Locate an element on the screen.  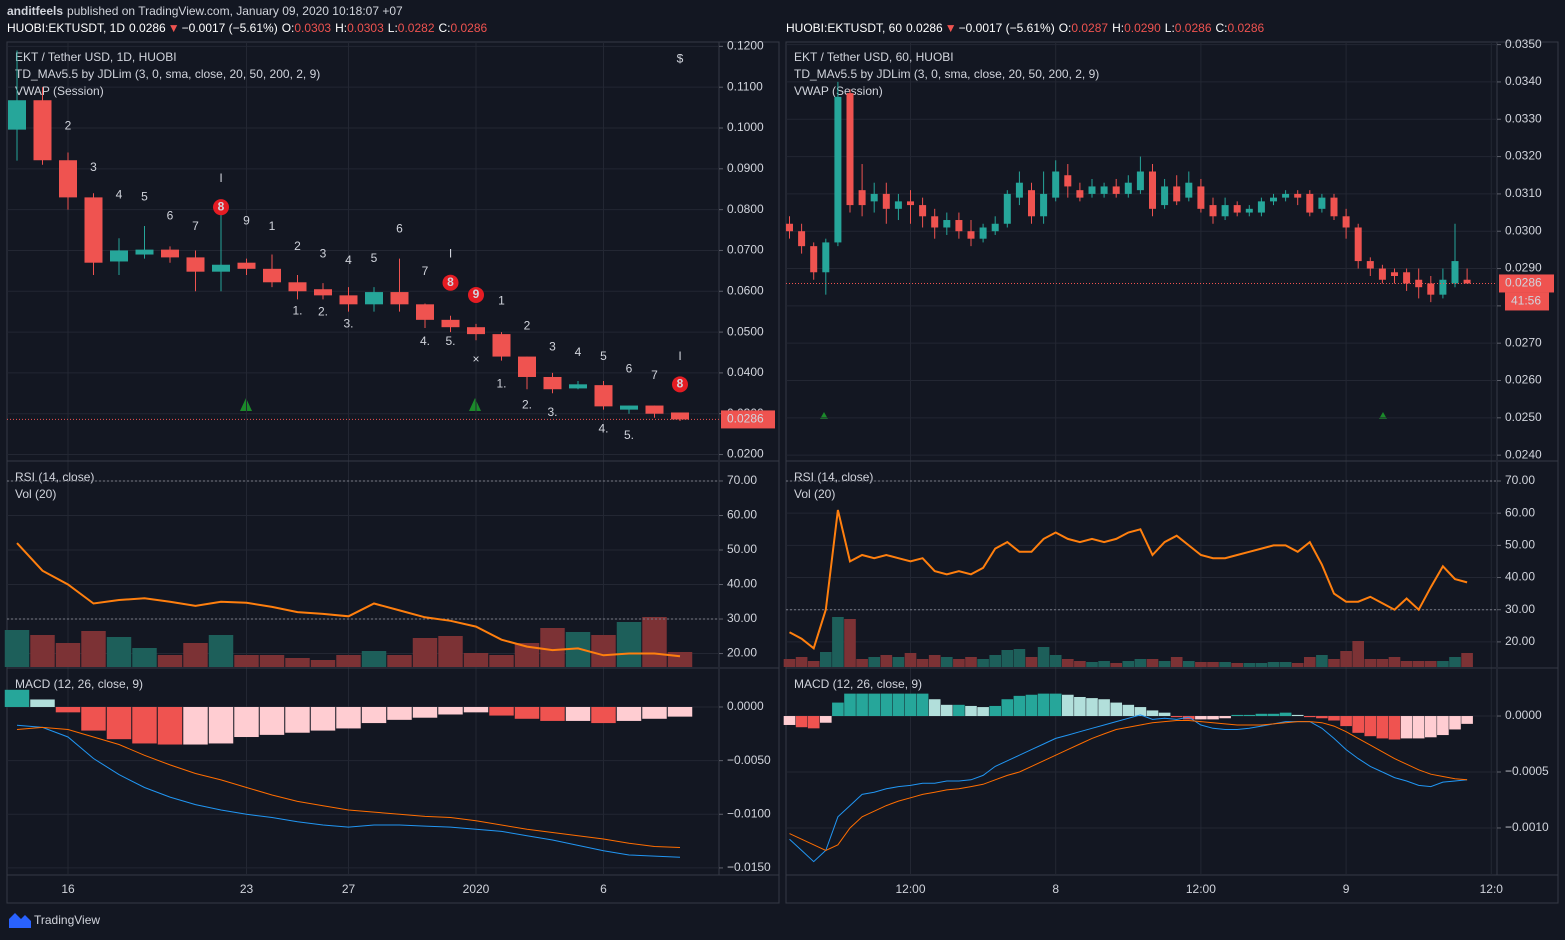
ohlc-value: 0.0286 is located at coordinates (1246, 28).